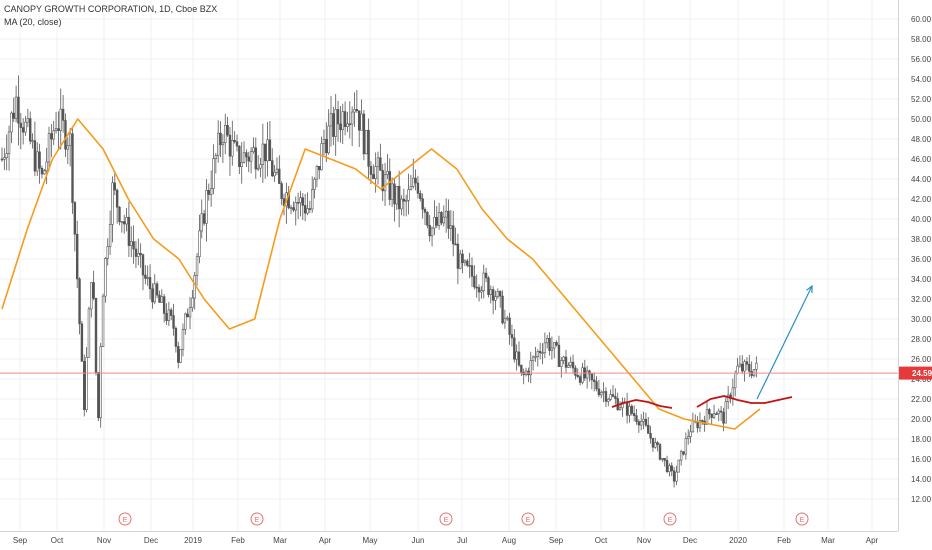  I want to click on y-tick-label: 50.00, so click(921, 119).